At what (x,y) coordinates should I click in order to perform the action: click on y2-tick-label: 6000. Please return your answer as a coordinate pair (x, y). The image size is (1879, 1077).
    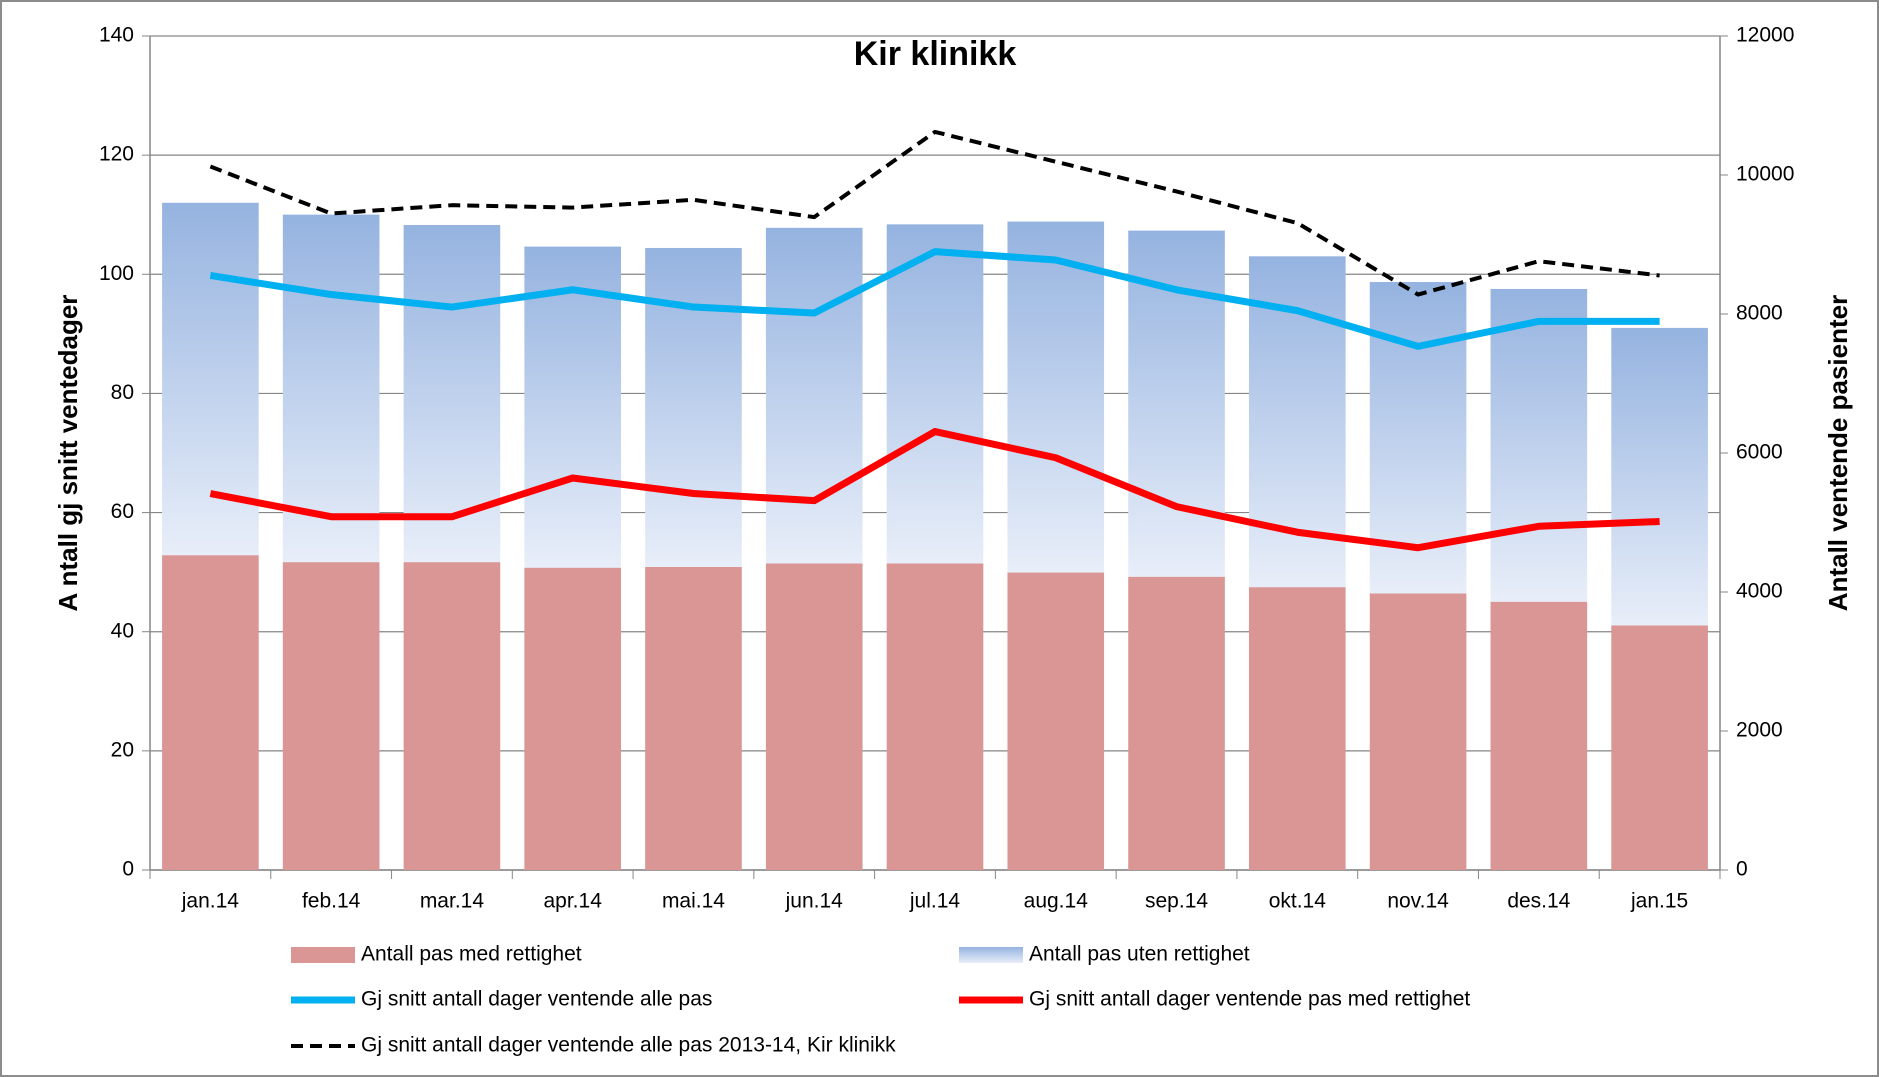
    Looking at the image, I should click on (1759, 452).